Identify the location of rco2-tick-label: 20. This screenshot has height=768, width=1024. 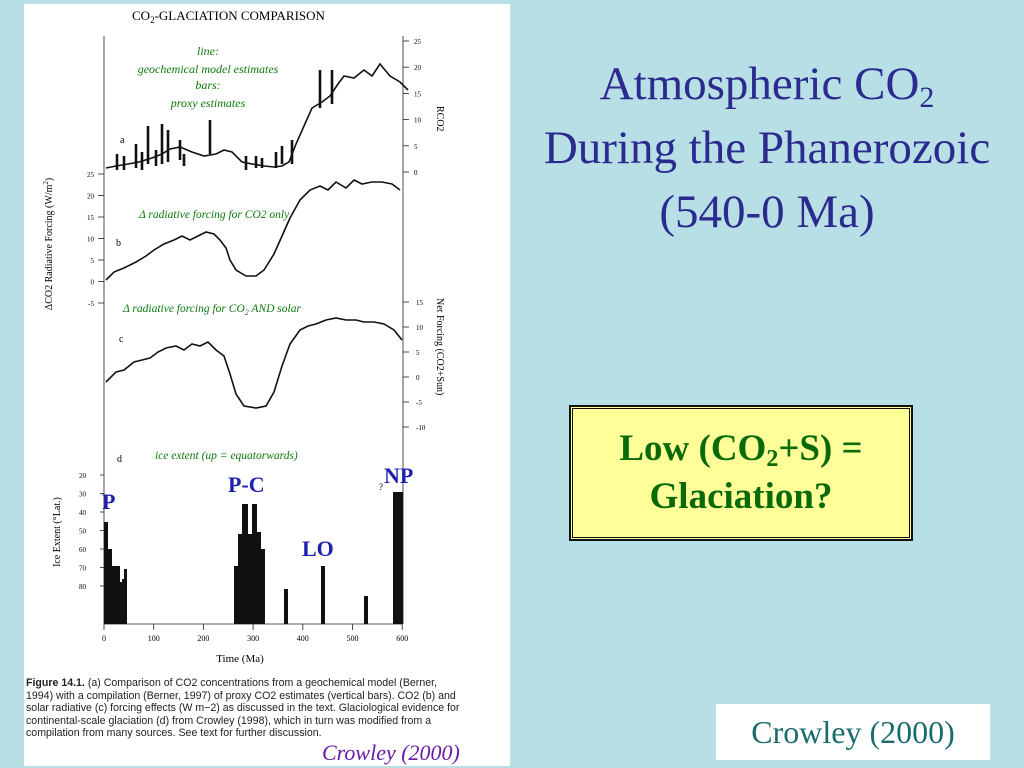
(418, 68).